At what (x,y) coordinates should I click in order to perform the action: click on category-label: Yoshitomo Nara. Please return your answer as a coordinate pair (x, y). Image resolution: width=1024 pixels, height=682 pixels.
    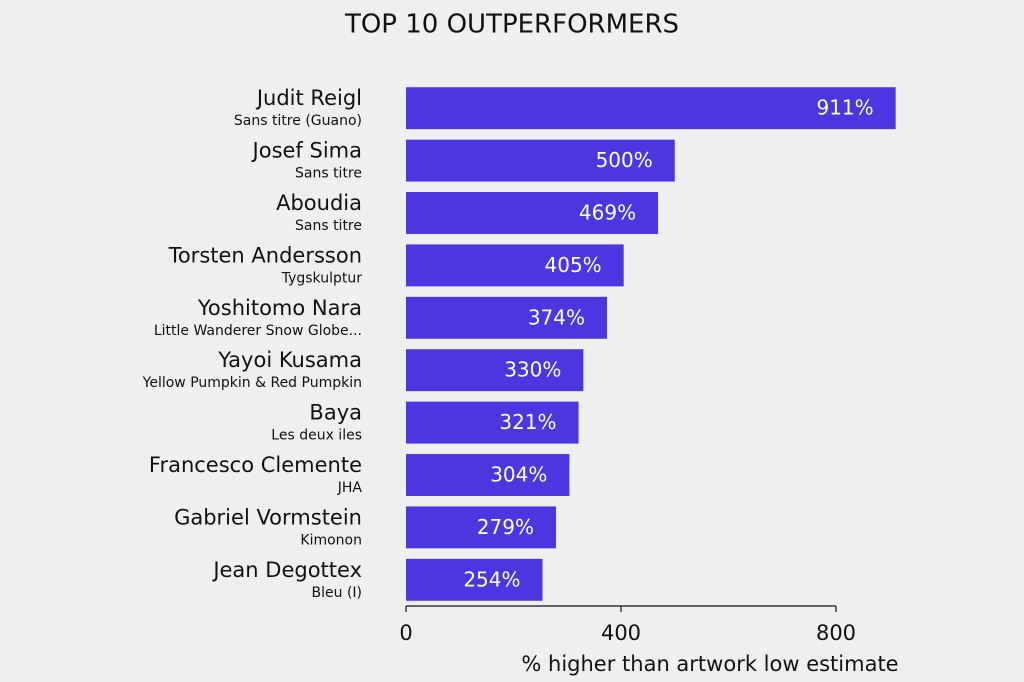
    Looking at the image, I should click on (279, 308).